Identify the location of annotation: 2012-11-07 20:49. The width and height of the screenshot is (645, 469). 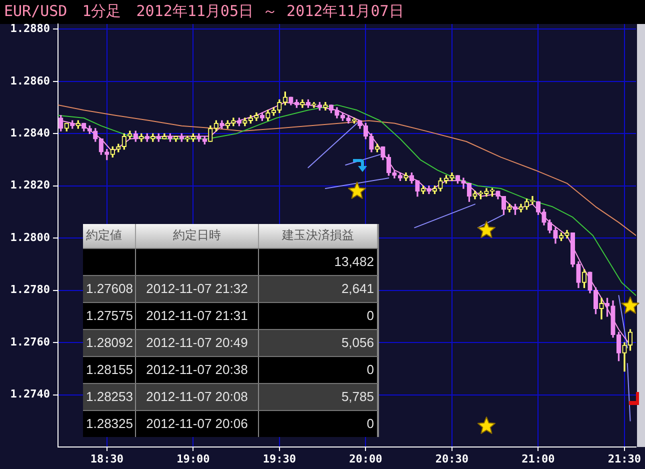
(197, 343).